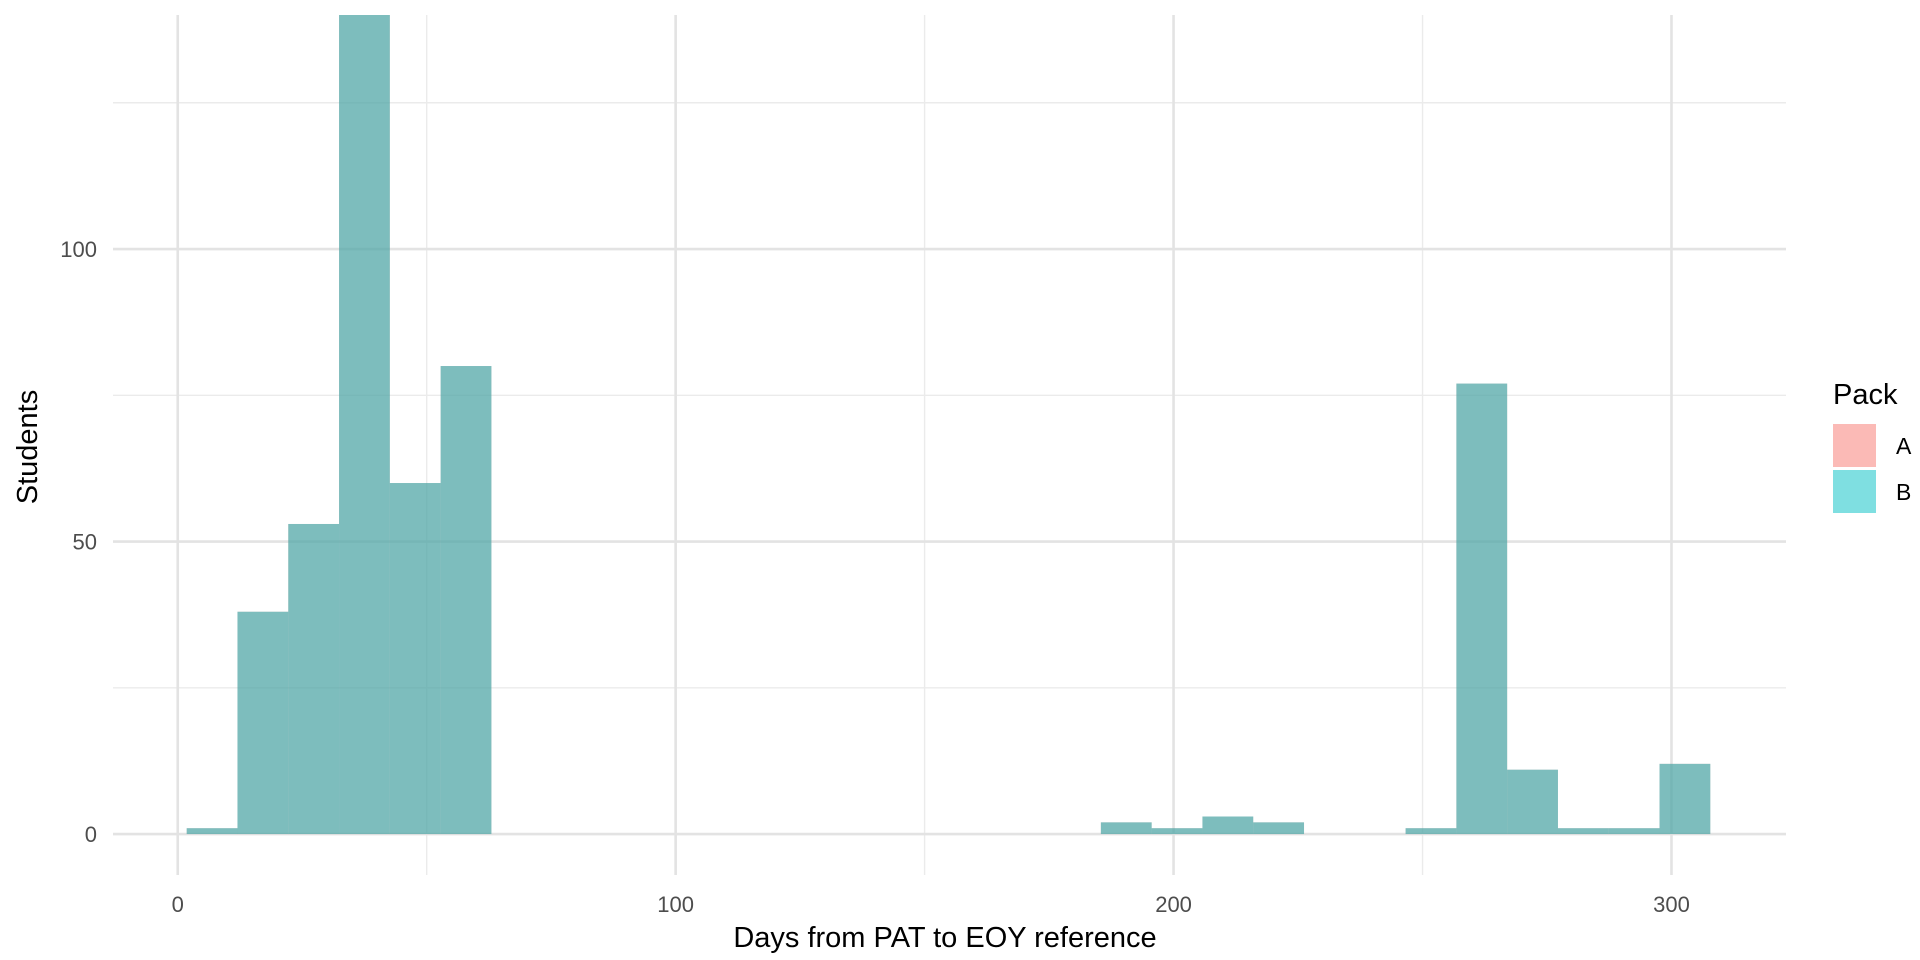 This screenshot has width=1920, height=960. Describe the element at coordinates (931, 904) in the screenshot. I see `x-axis-tick-labels: 0 100 200 300` at that location.